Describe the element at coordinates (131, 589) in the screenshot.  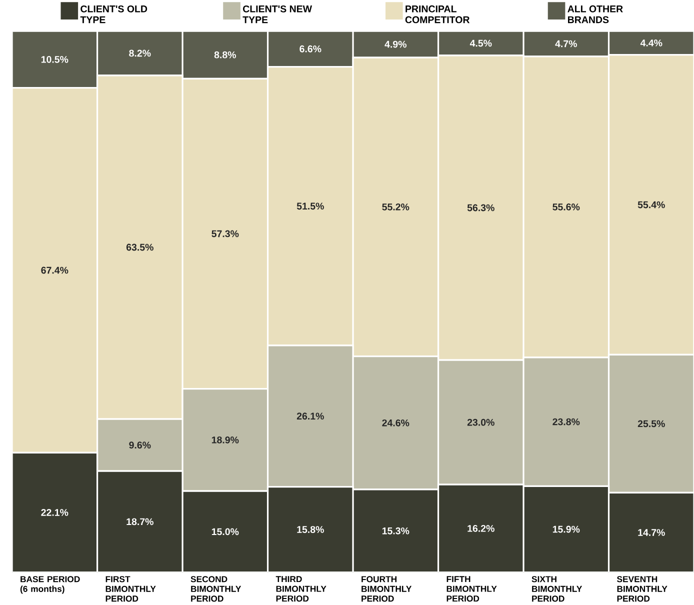
I see `x-tick-label: FIRST BIMONTHLY PERIOD` at that location.